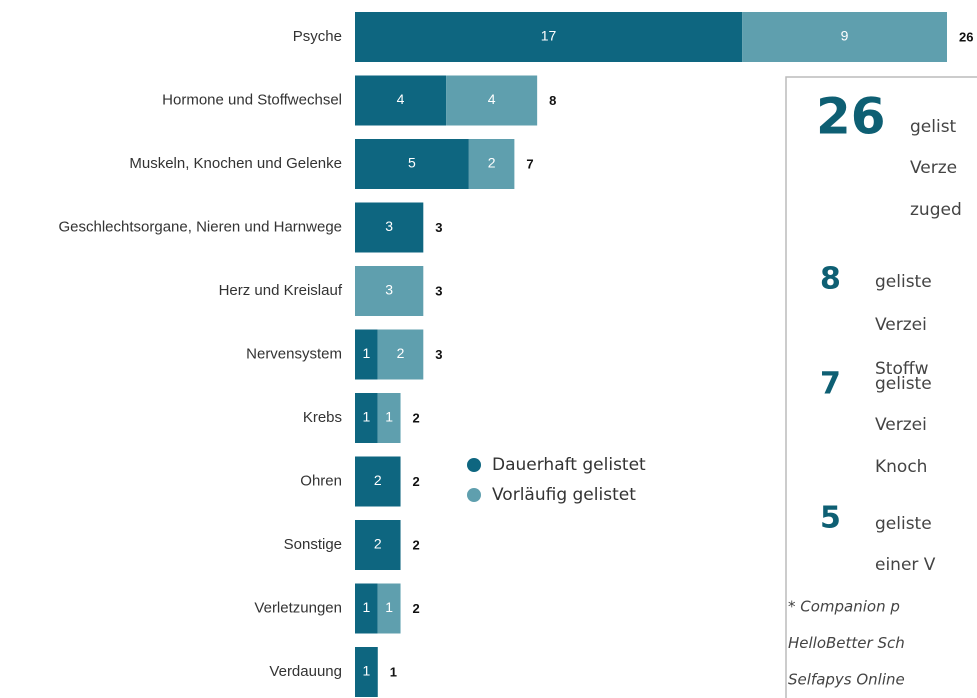 The width and height of the screenshot is (977, 698). What do you see at coordinates (901, 467) in the screenshot?
I see `info-text: Knoch` at bounding box center [901, 467].